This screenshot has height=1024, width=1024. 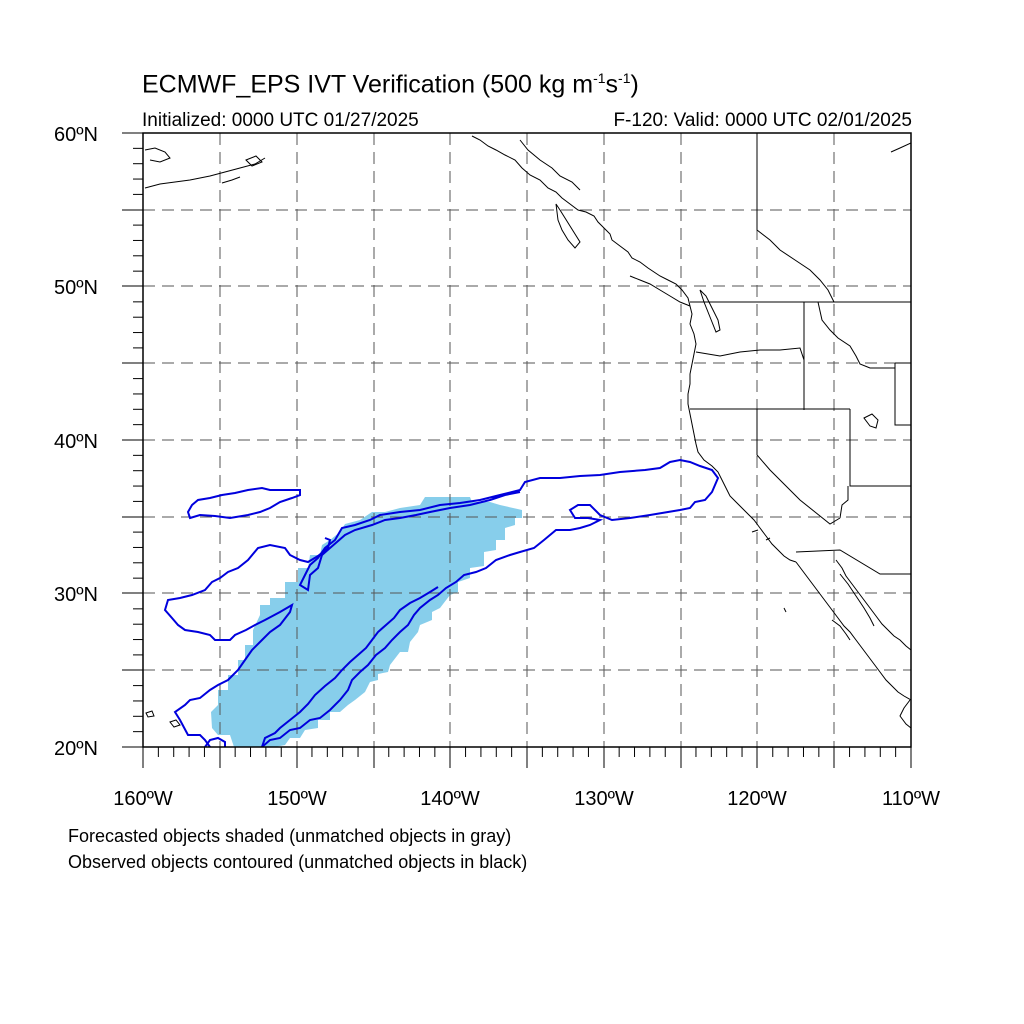 What do you see at coordinates (280, 120) in the screenshot?
I see `initialized-time: Initialized: 0000 UTC 01/27/2025` at bounding box center [280, 120].